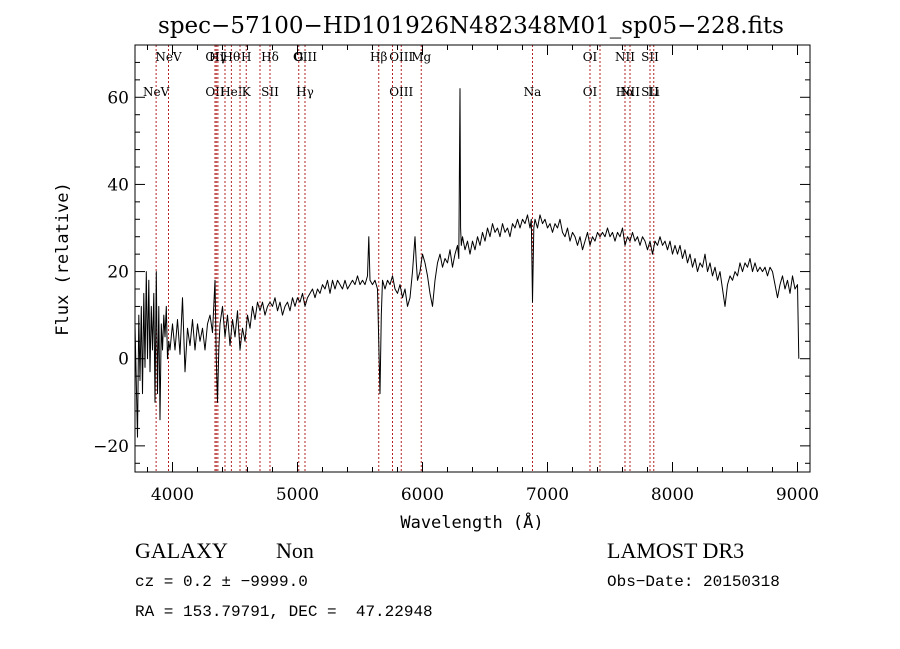 The width and height of the screenshot is (900, 649). I want to click on line-marker-label-top: Hθ, so click(232, 57).